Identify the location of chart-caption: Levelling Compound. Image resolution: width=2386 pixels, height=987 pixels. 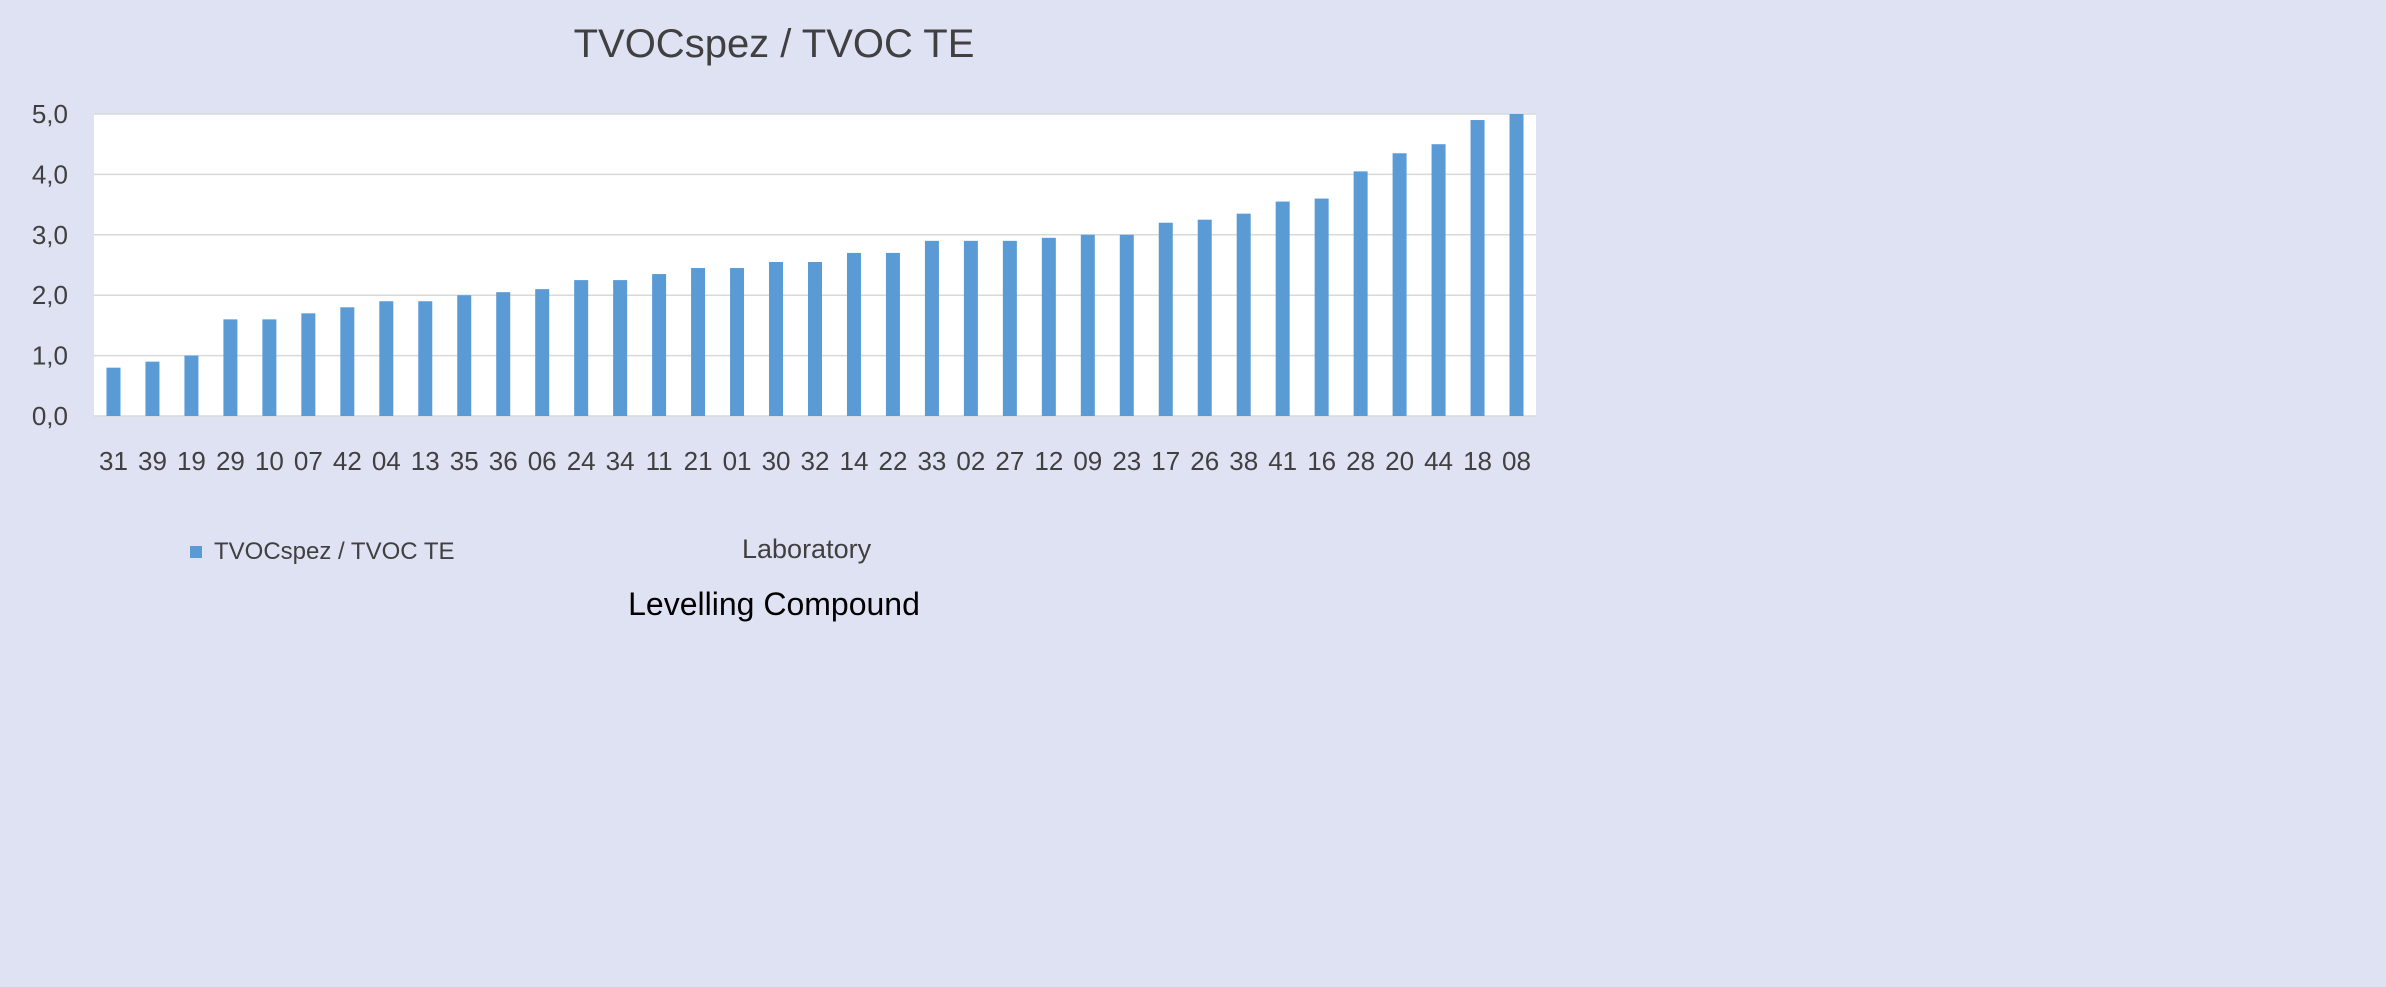
(774, 604).